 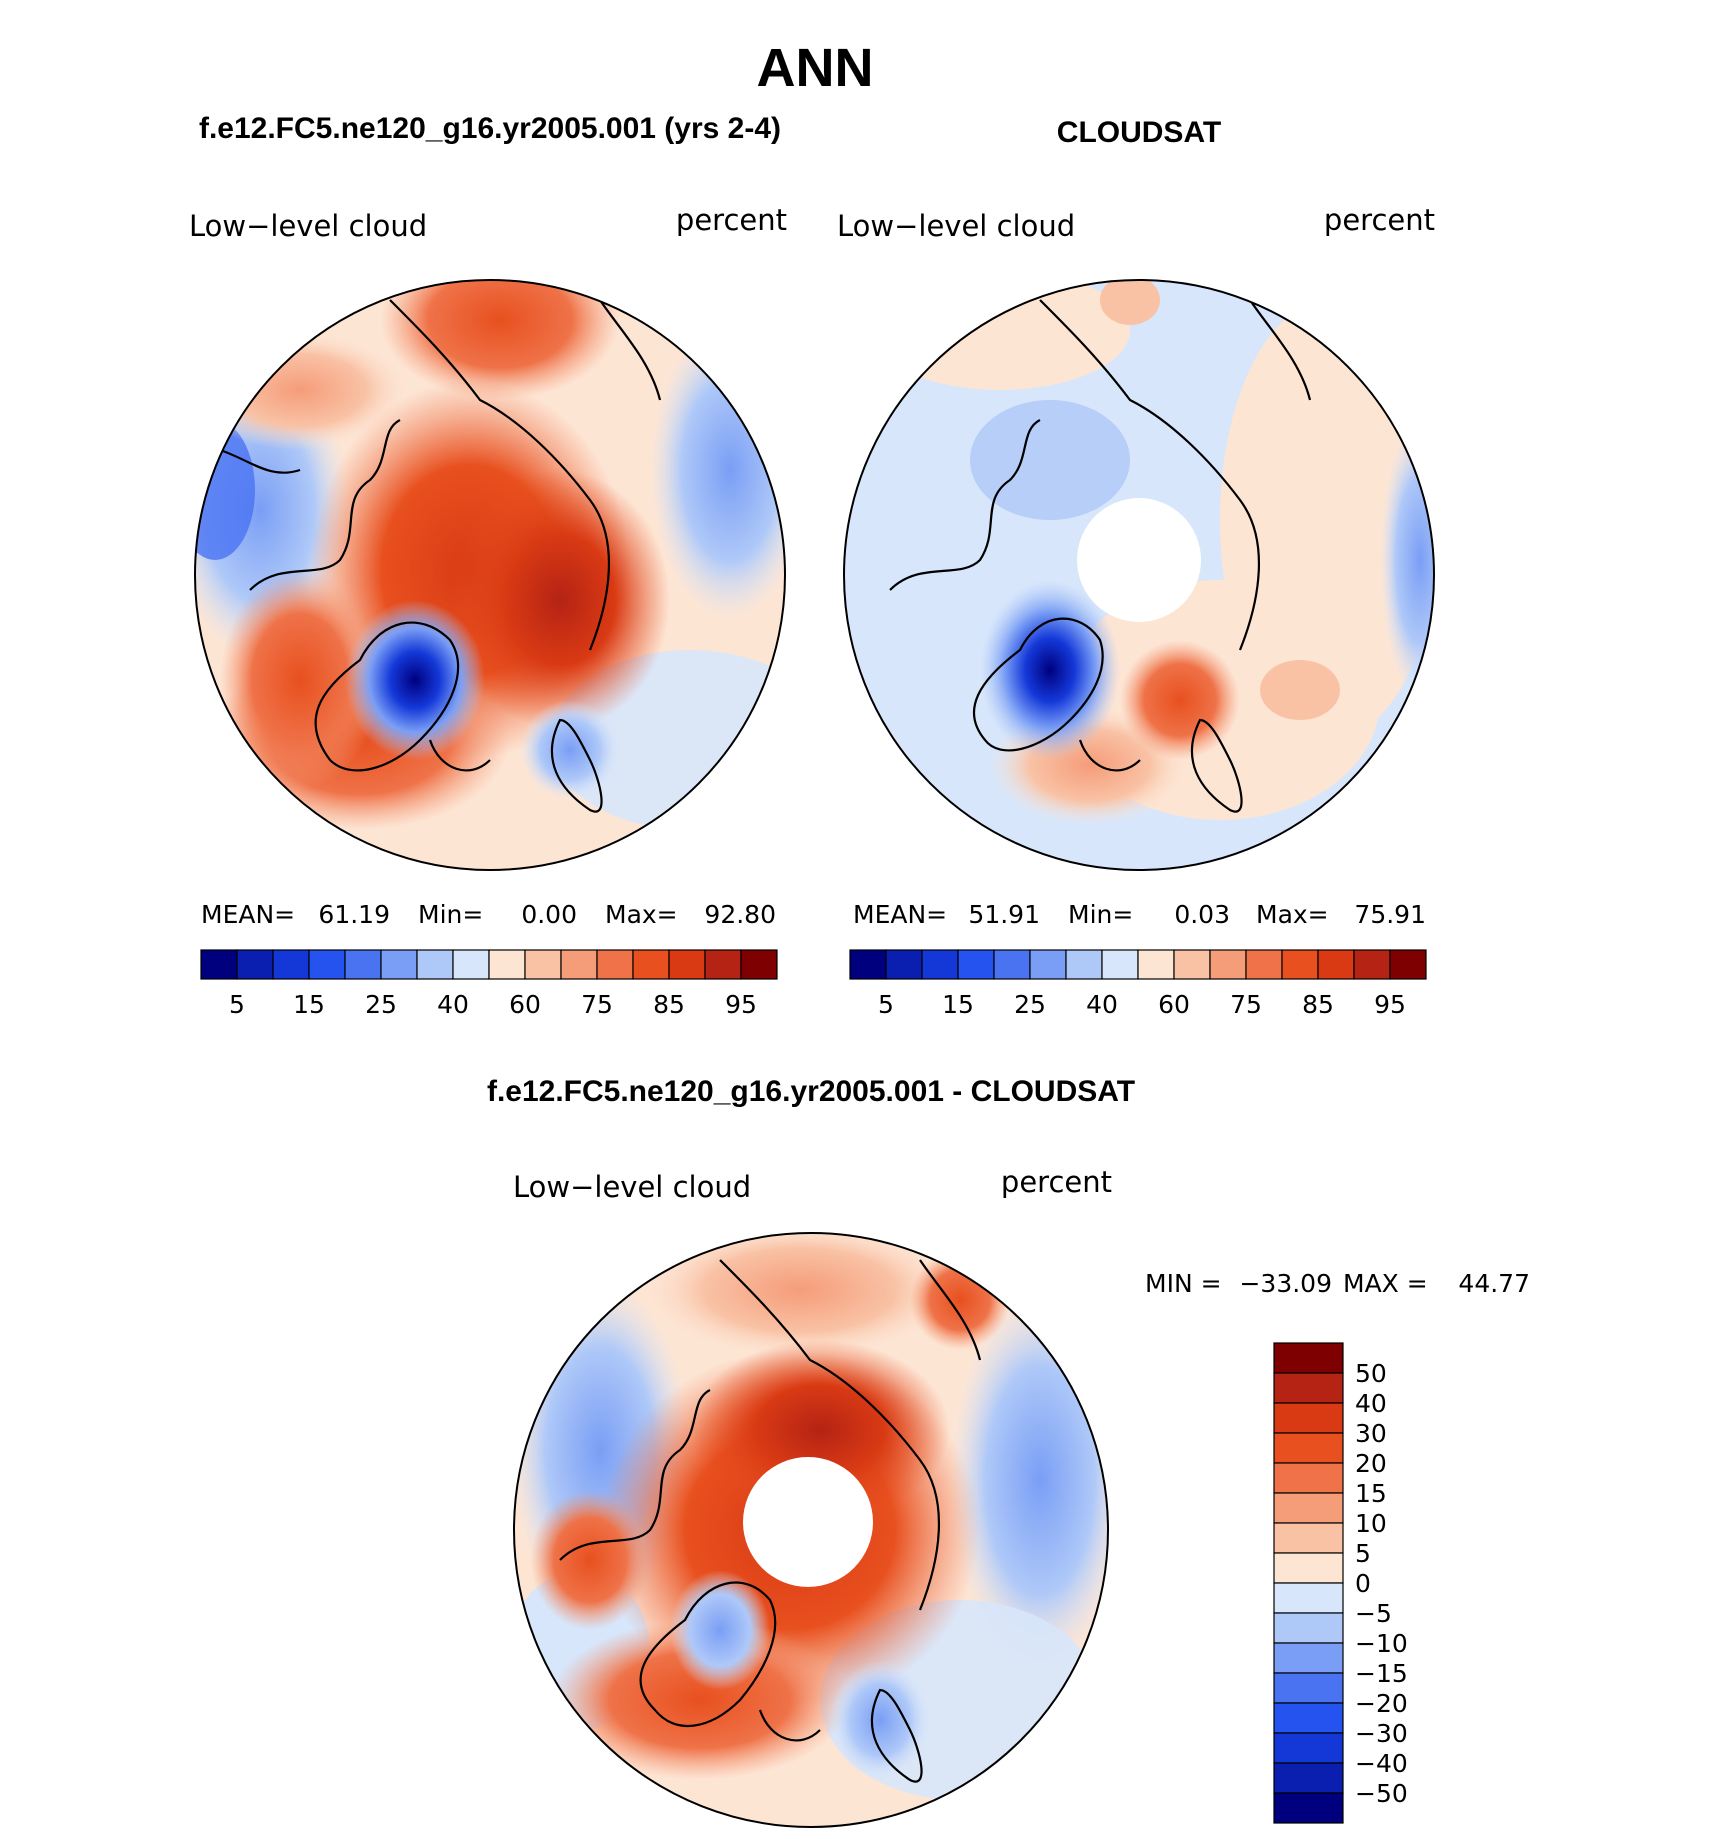 What do you see at coordinates (1381, 1673) in the screenshot?
I see `diff-colorbar-tick-label: −15` at bounding box center [1381, 1673].